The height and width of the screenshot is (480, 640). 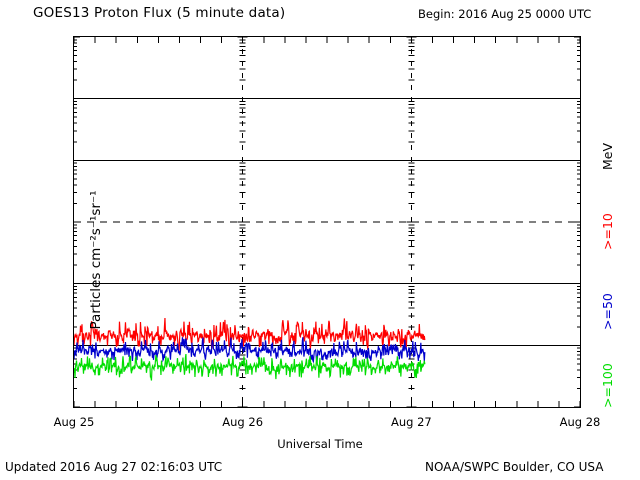 I want to click on y-axis-label: Particles cm⁻²s⁻¹sr⁻¹, so click(x=96, y=260).